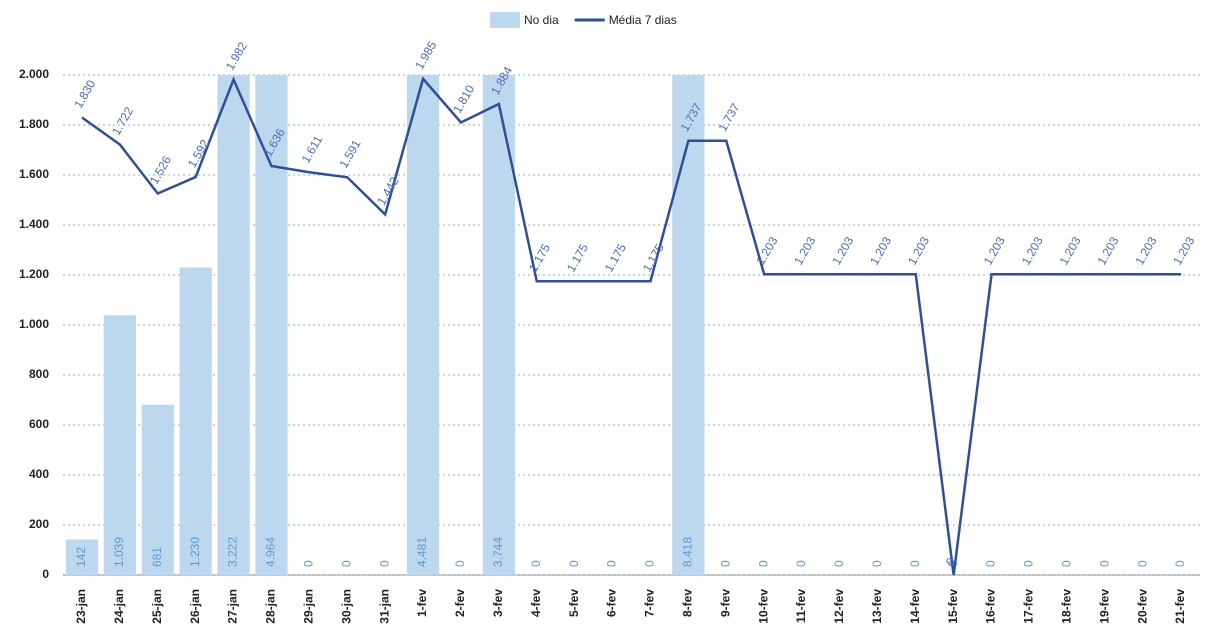  I want to click on x-tick-label: 31-jan, so click(384, 606).